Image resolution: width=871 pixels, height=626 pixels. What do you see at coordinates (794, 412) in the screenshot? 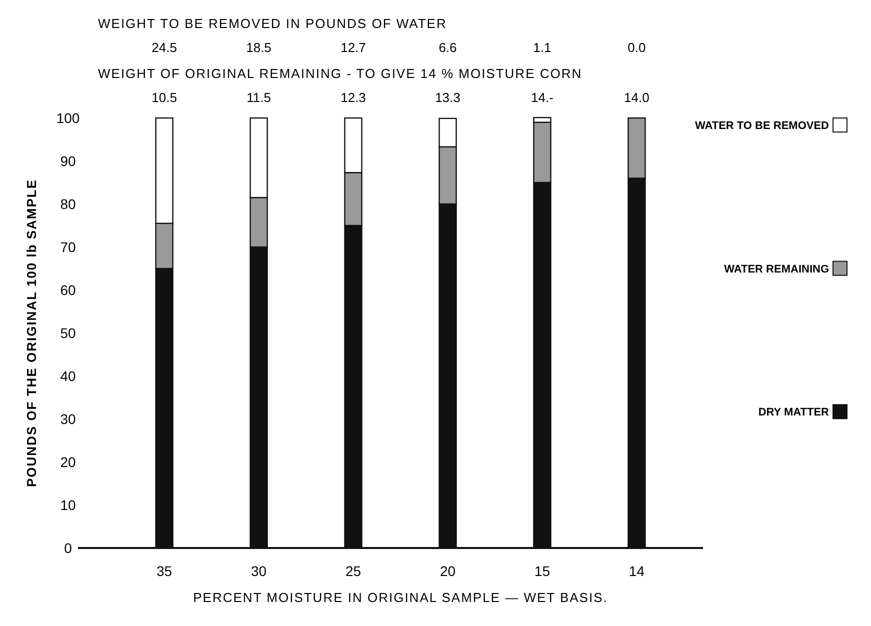
I see `legend-label: DRY MATTER` at bounding box center [794, 412].